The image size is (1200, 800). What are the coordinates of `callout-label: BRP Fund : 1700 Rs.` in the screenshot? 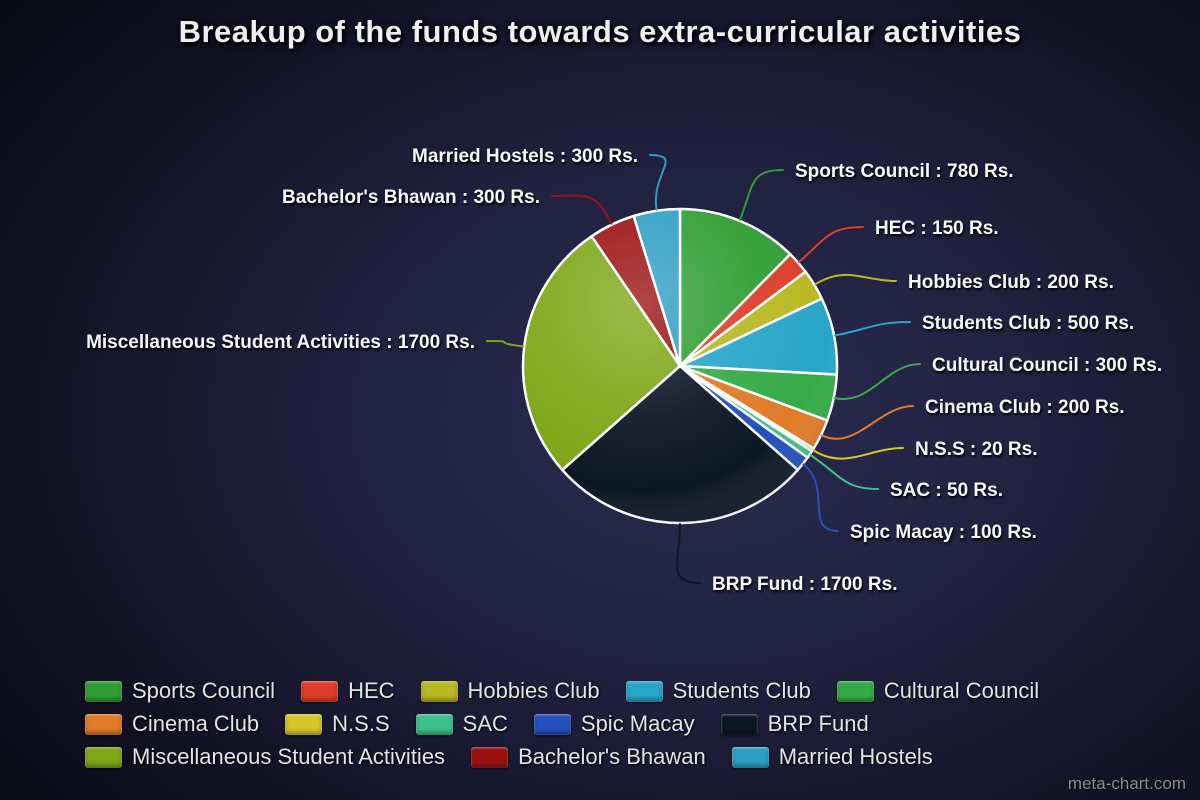 It's located at (804, 584).